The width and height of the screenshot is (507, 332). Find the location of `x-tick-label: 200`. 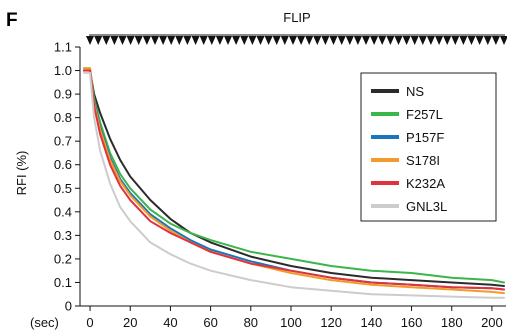

x-tick-label: 200 is located at coordinates (492, 322).